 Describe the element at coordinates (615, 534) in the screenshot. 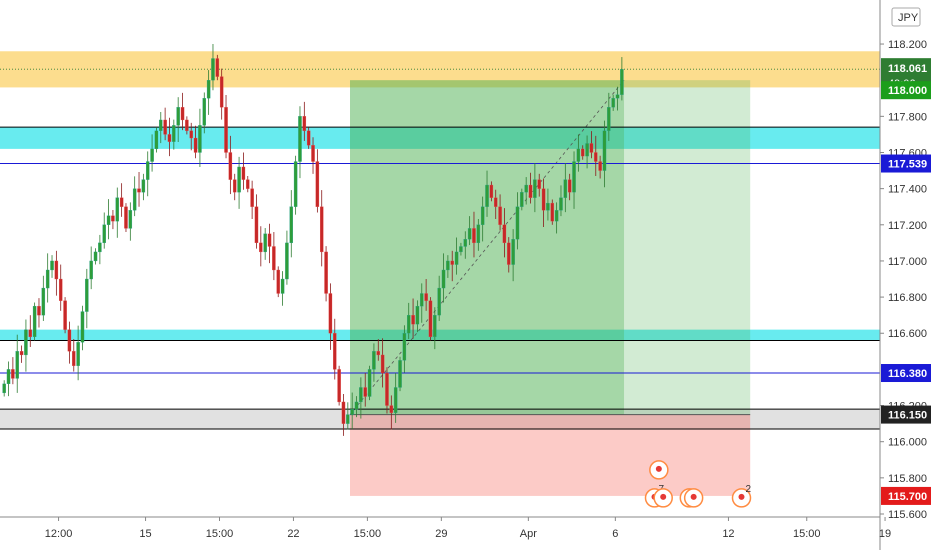

I see `x-tick-label: 6` at that location.